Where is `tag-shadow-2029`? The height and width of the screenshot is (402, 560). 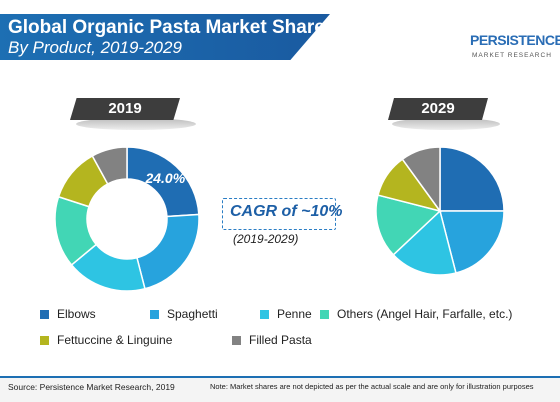
tag-shadow-2029 is located at coordinates (446, 124).